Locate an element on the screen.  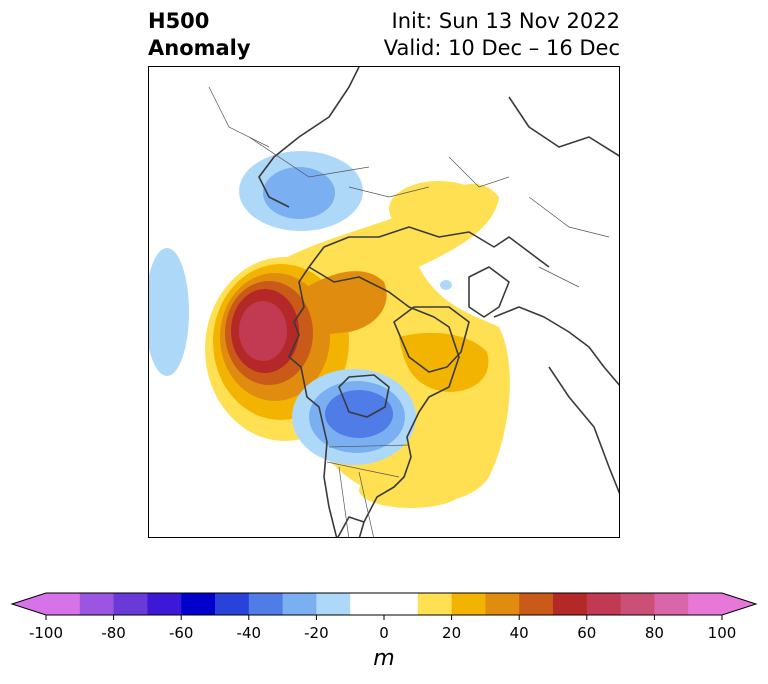
colorbar is located at coordinates (384, 606).